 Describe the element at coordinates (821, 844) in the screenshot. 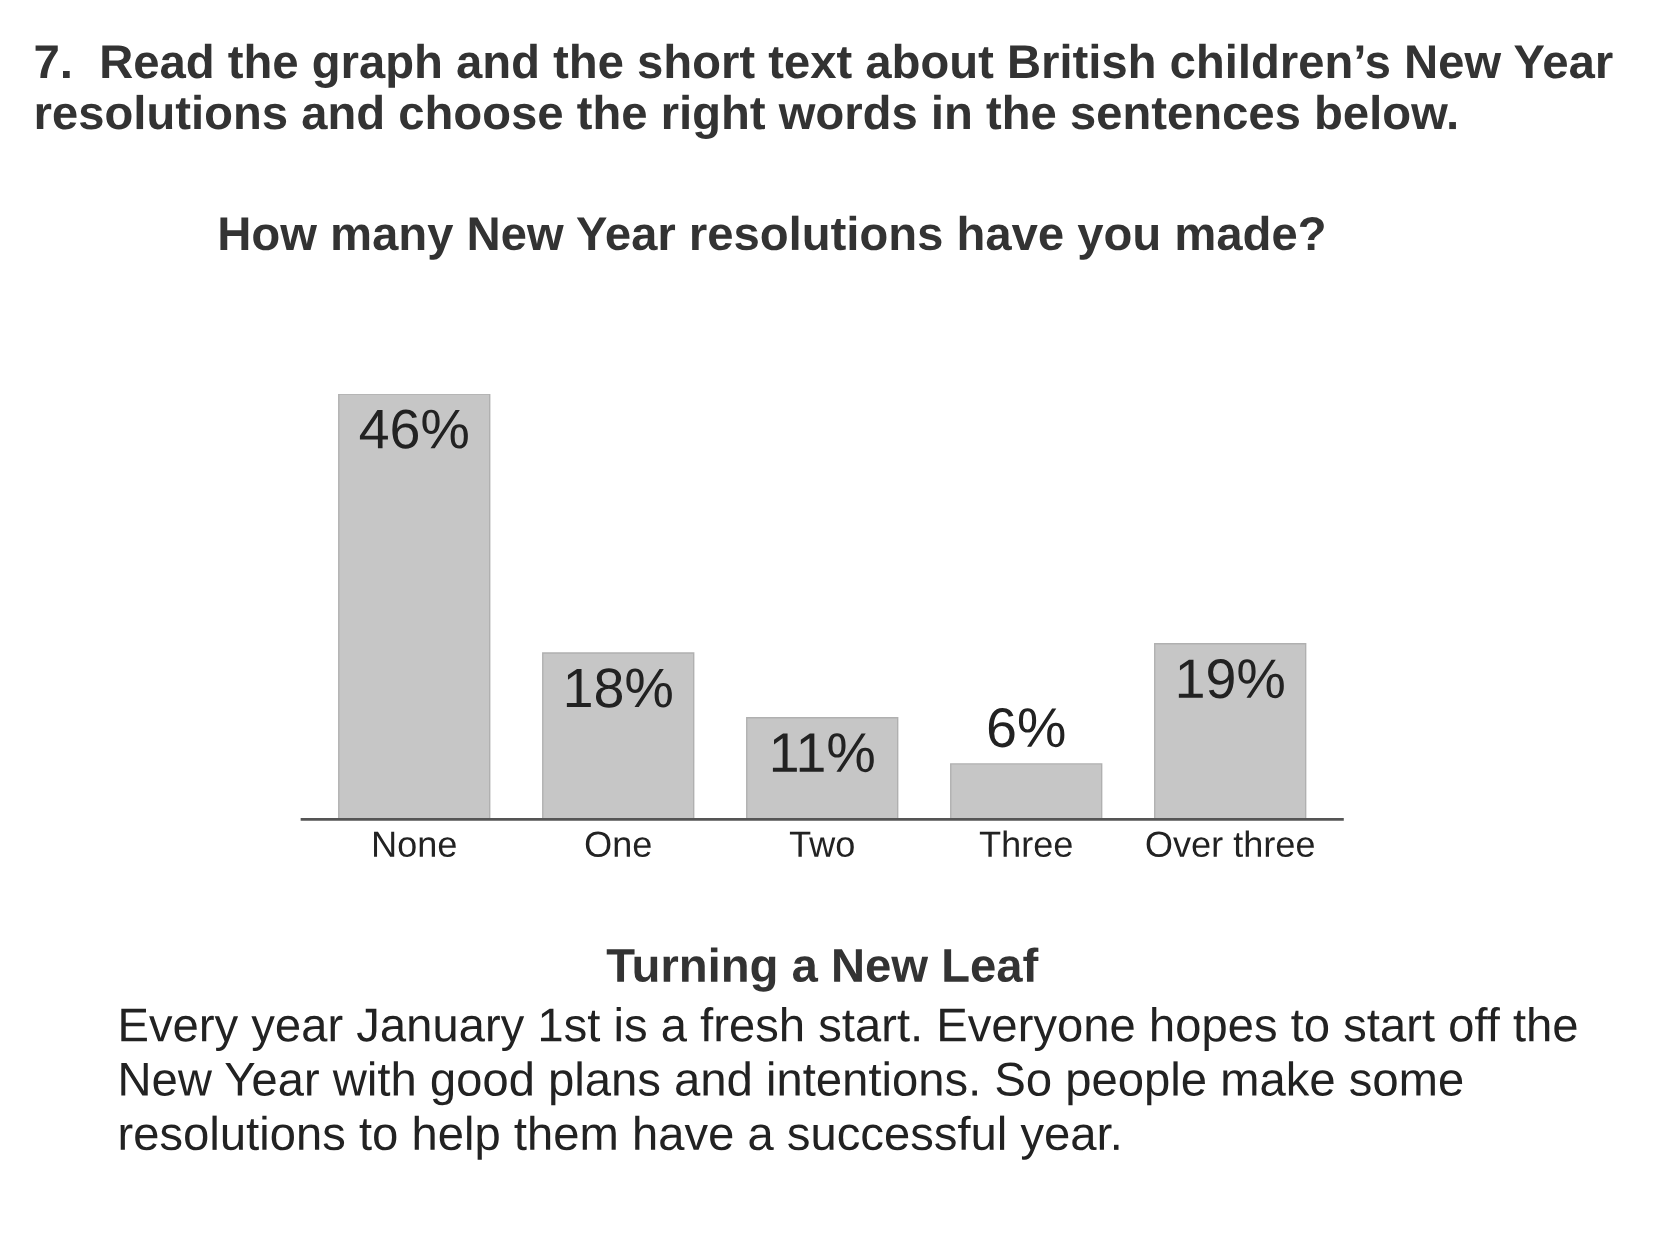

I see `x-tick-label: Two` at that location.